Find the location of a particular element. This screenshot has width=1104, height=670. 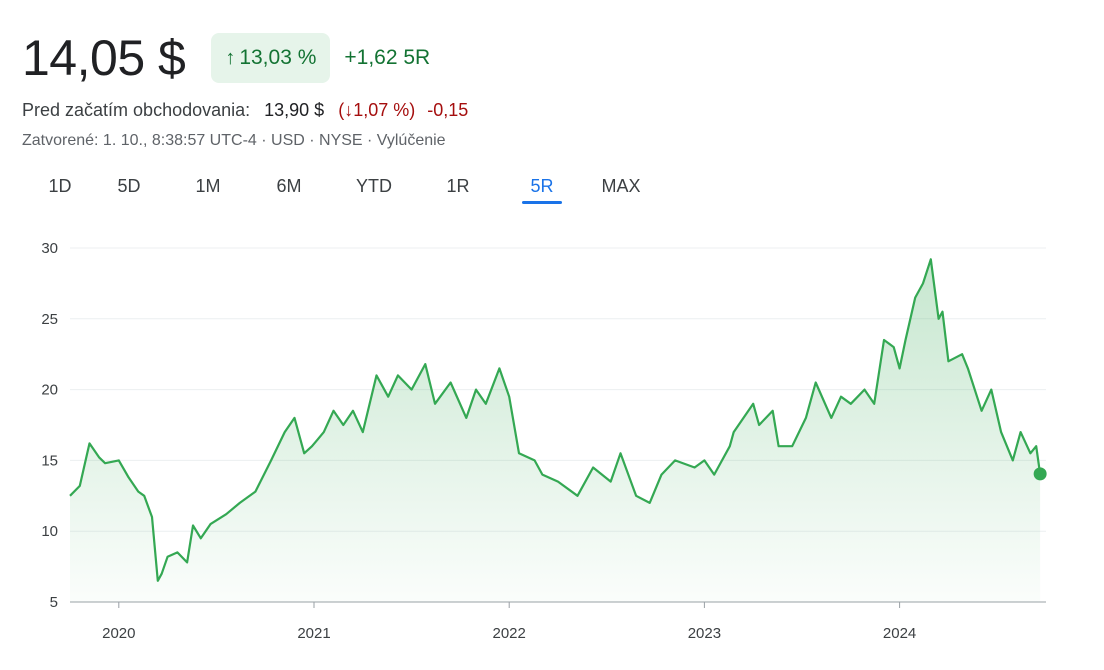

change-percent: 13,03 % is located at coordinates (278, 57).